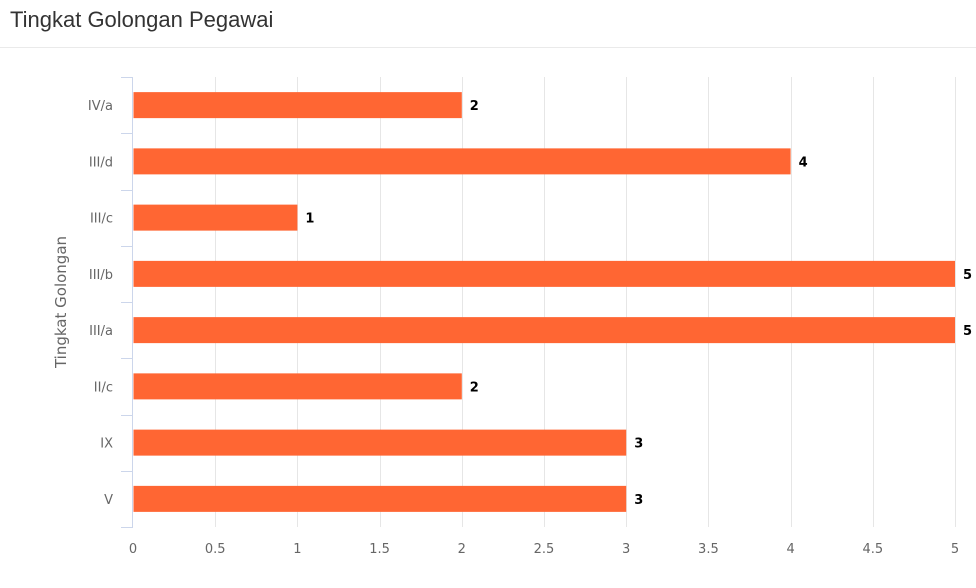 Image resolution: width=976 pixels, height=588 pixels. What do you see at coordinates (101, 275) in the screenshot?
I see `y-category-label: III/b` at bounding box center [101, 275].